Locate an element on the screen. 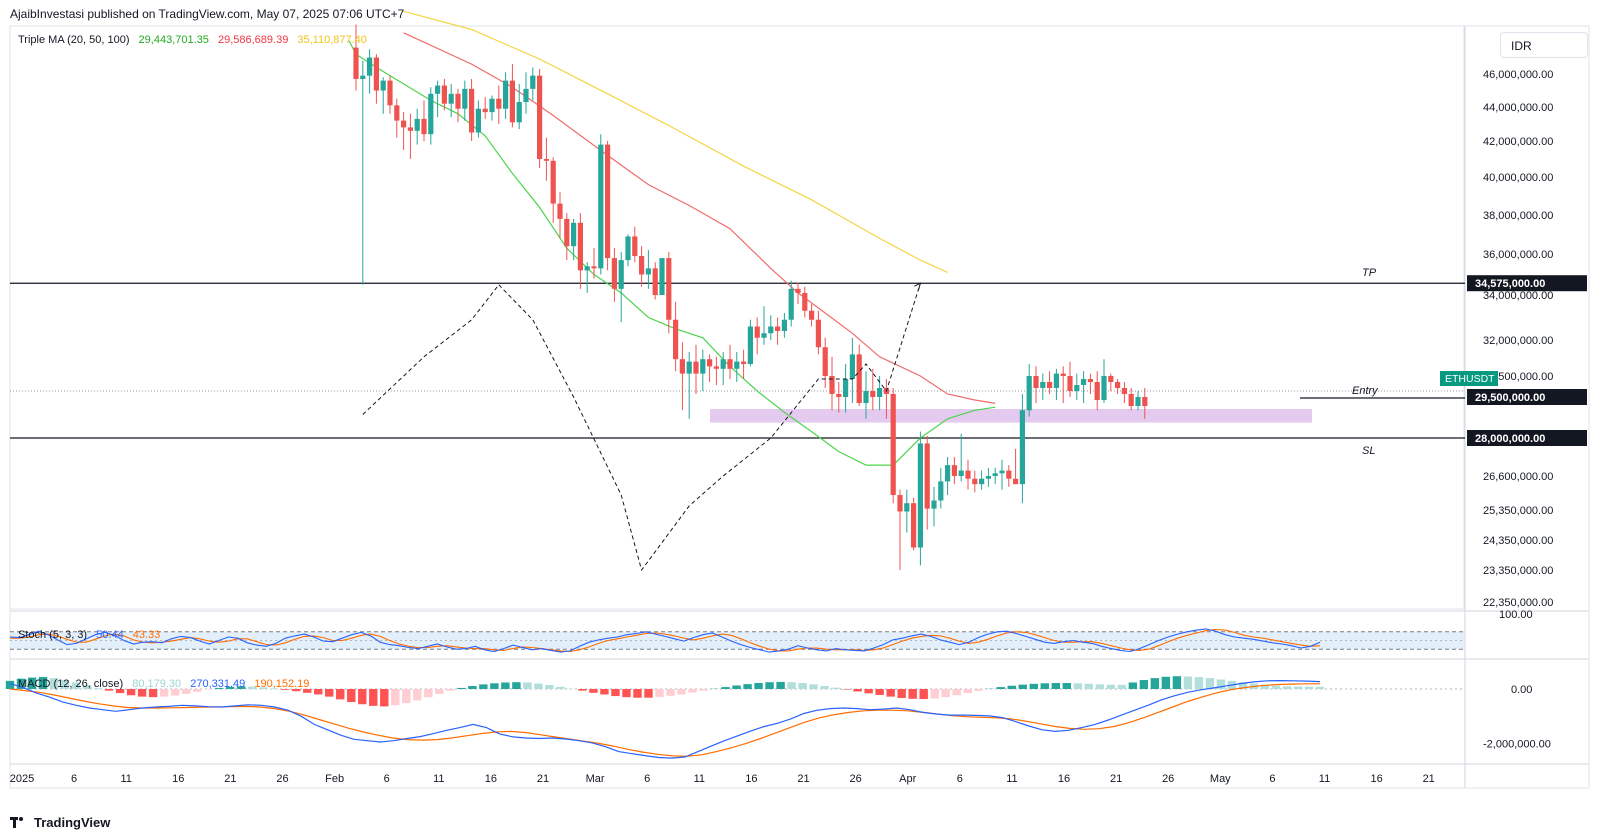 The height and width of the screenshot is (839, 1600). price-axis-label: 24,350,000.00 is located at coordinates (1518, 541).